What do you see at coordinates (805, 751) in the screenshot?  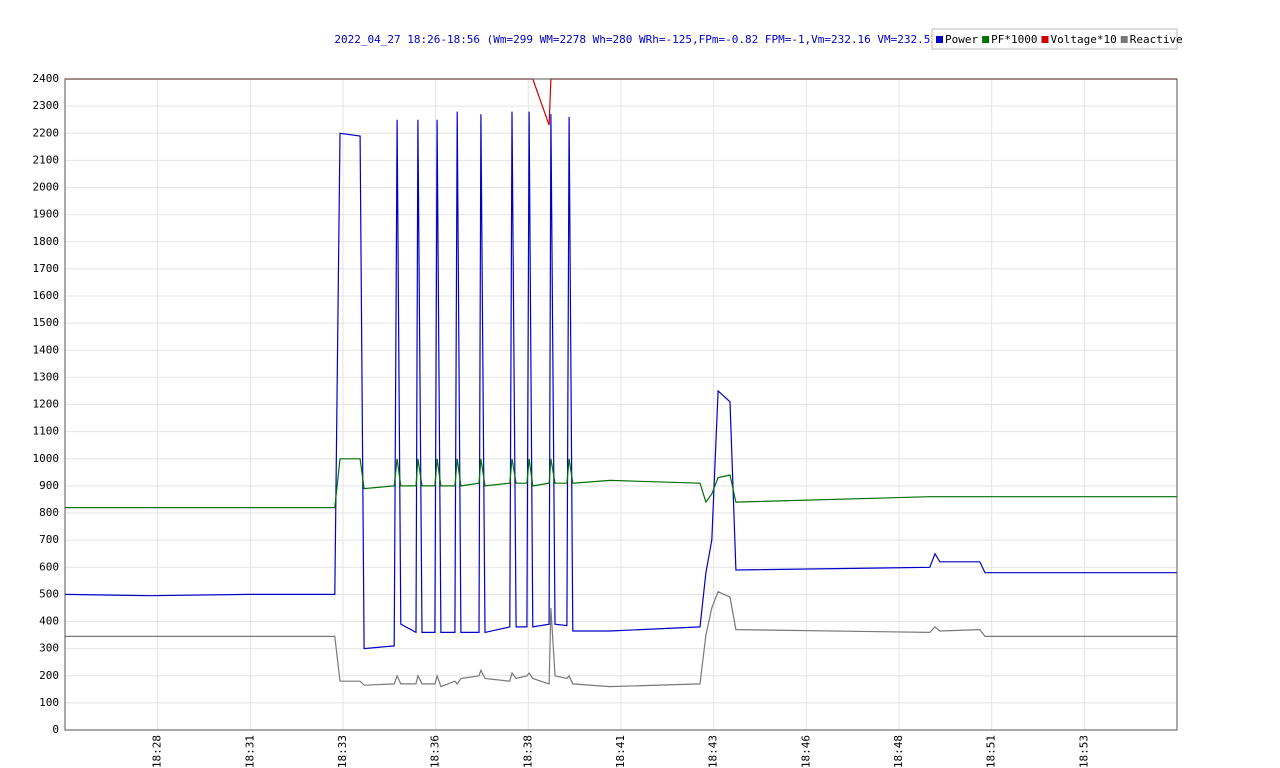 I see `x-tick-label: 18:46` at bounding box center [805, 751].